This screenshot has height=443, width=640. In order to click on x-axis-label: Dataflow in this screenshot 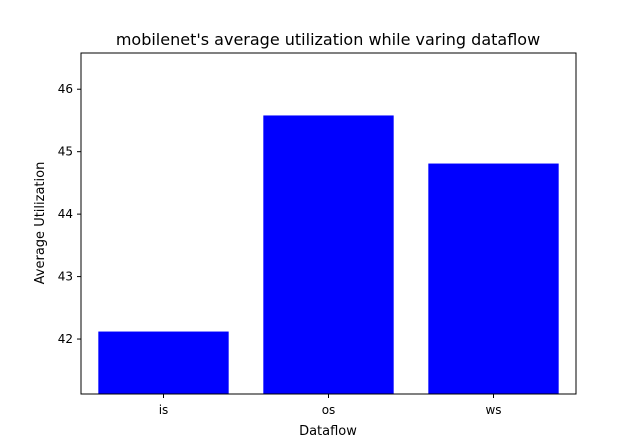, I will do `click(328, 431)`.